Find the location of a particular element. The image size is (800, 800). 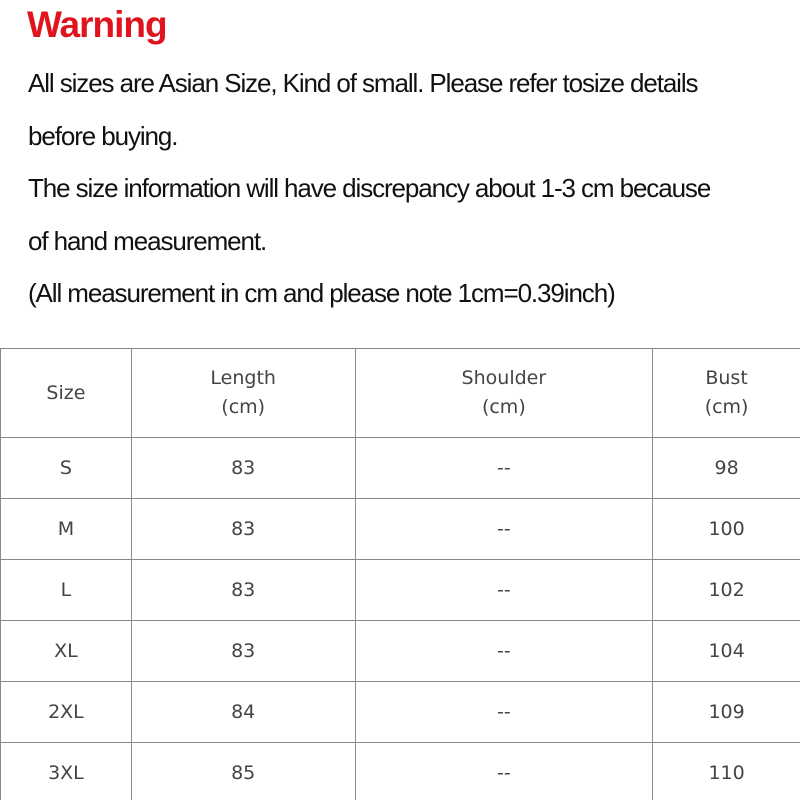

table-cell: 100 is located at coordinates (726, 529).